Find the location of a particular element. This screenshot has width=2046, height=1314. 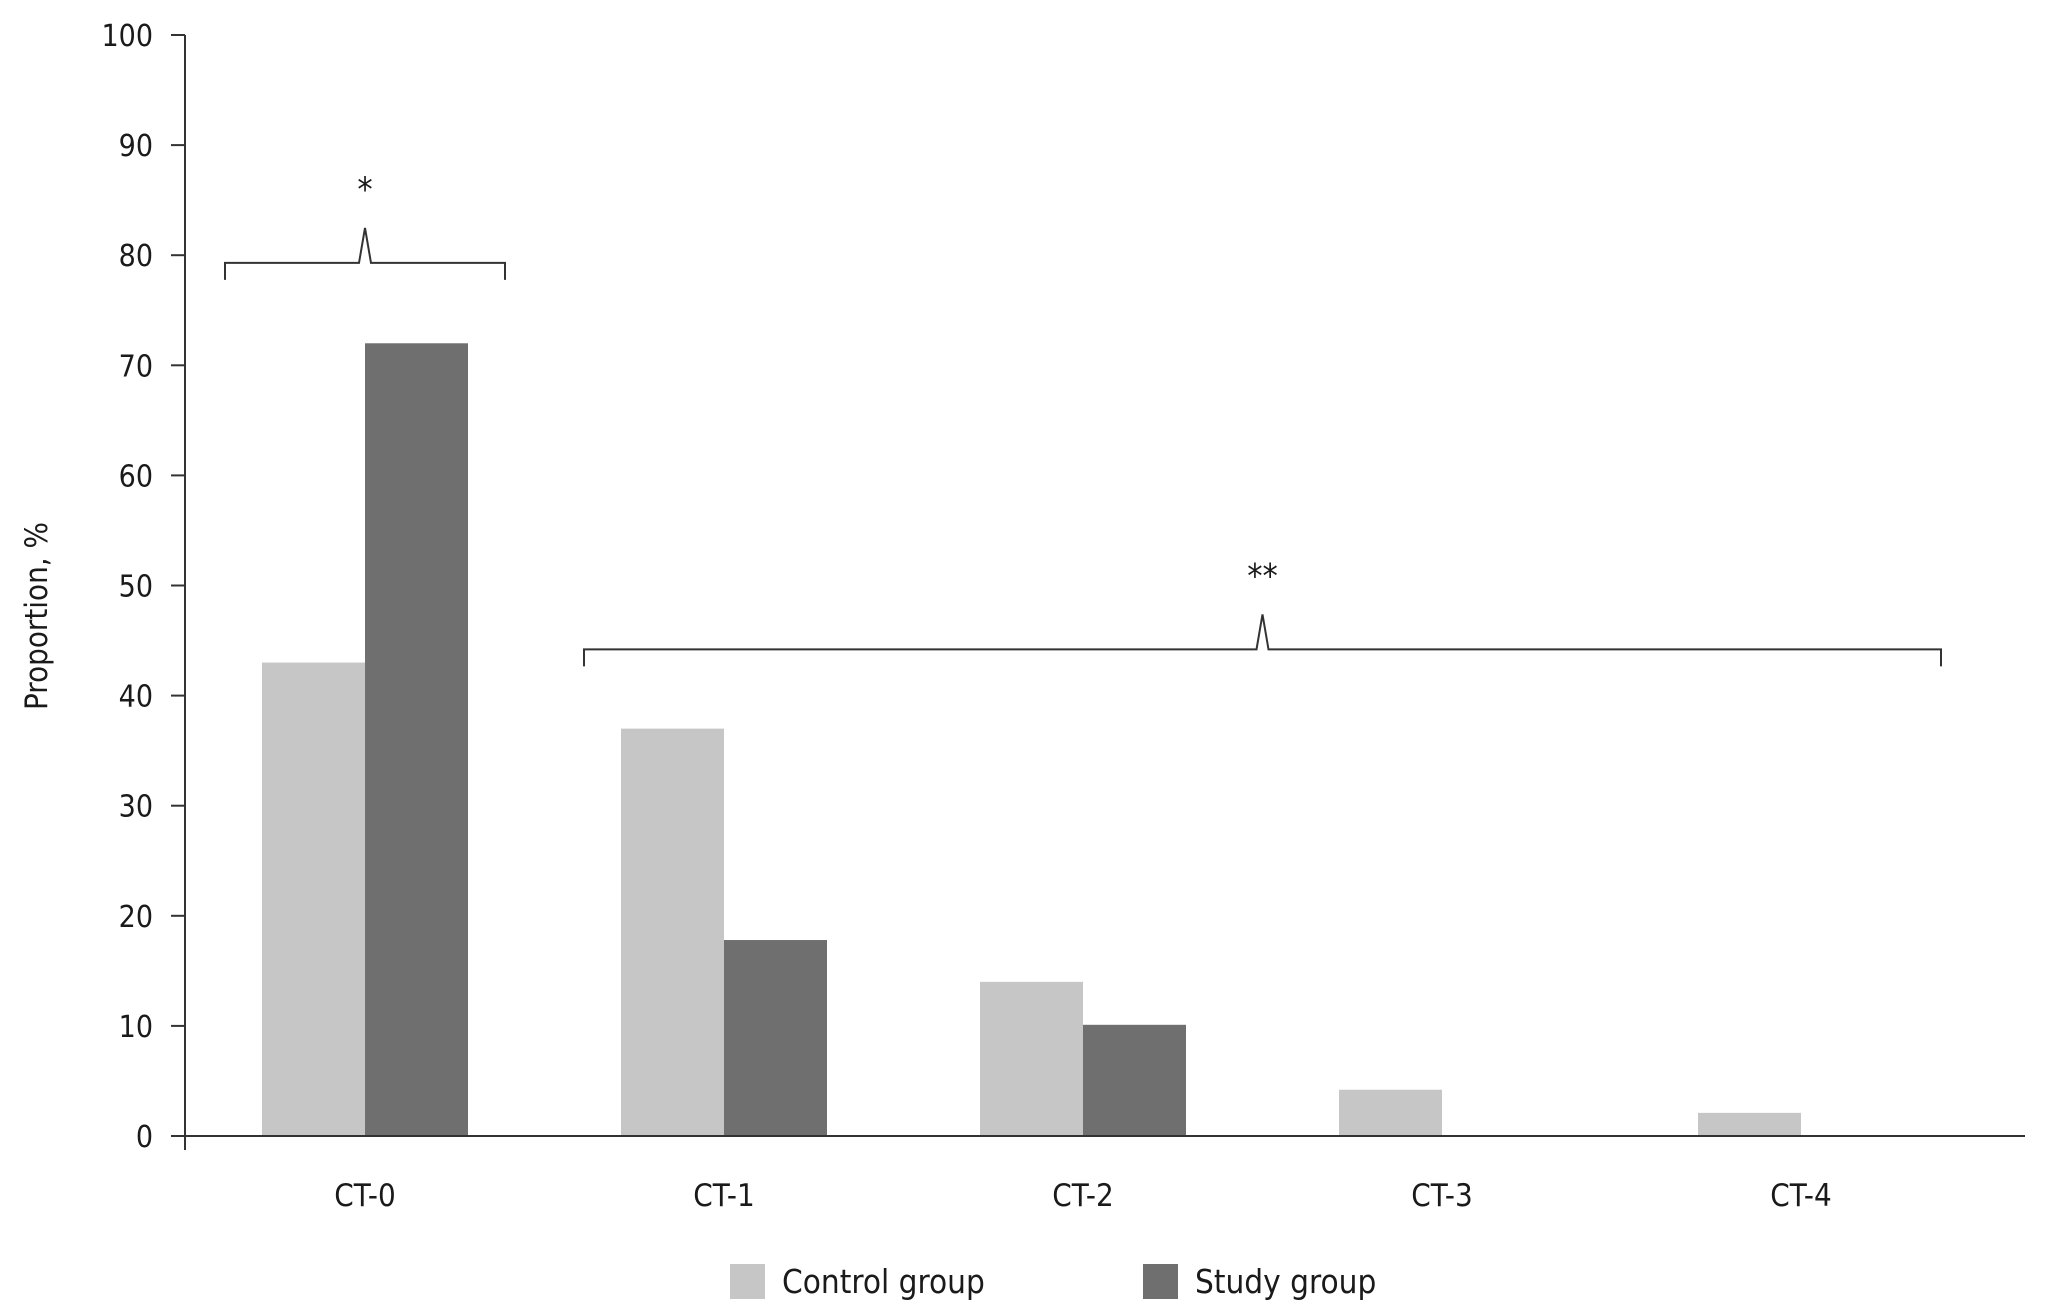

legend-label-control-group: Control group is located at coordinates (883, 1281).